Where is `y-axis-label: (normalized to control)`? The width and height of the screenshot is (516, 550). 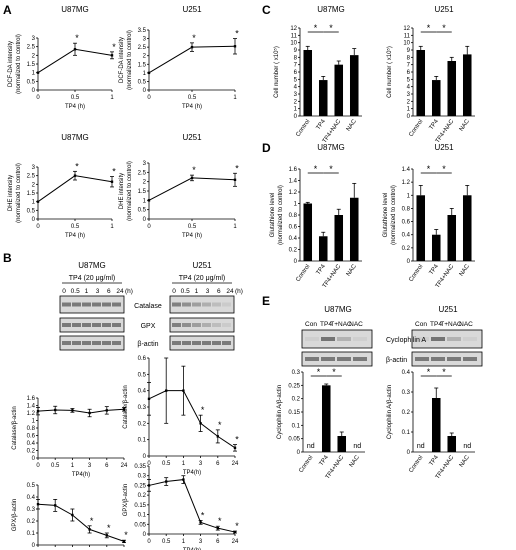 y-axis-label: (normalized to control) is located at coordinates (130, 191).